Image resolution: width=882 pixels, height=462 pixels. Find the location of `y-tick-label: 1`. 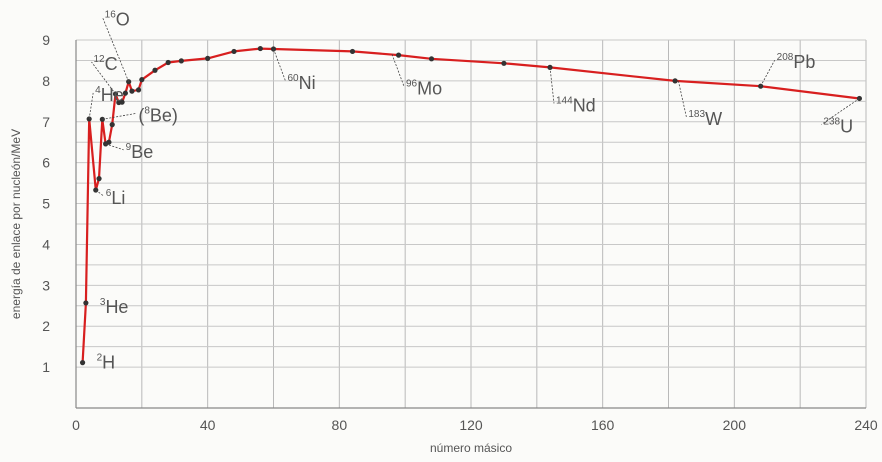

y-tick-label: 1 is located at coordinates (46, 367).